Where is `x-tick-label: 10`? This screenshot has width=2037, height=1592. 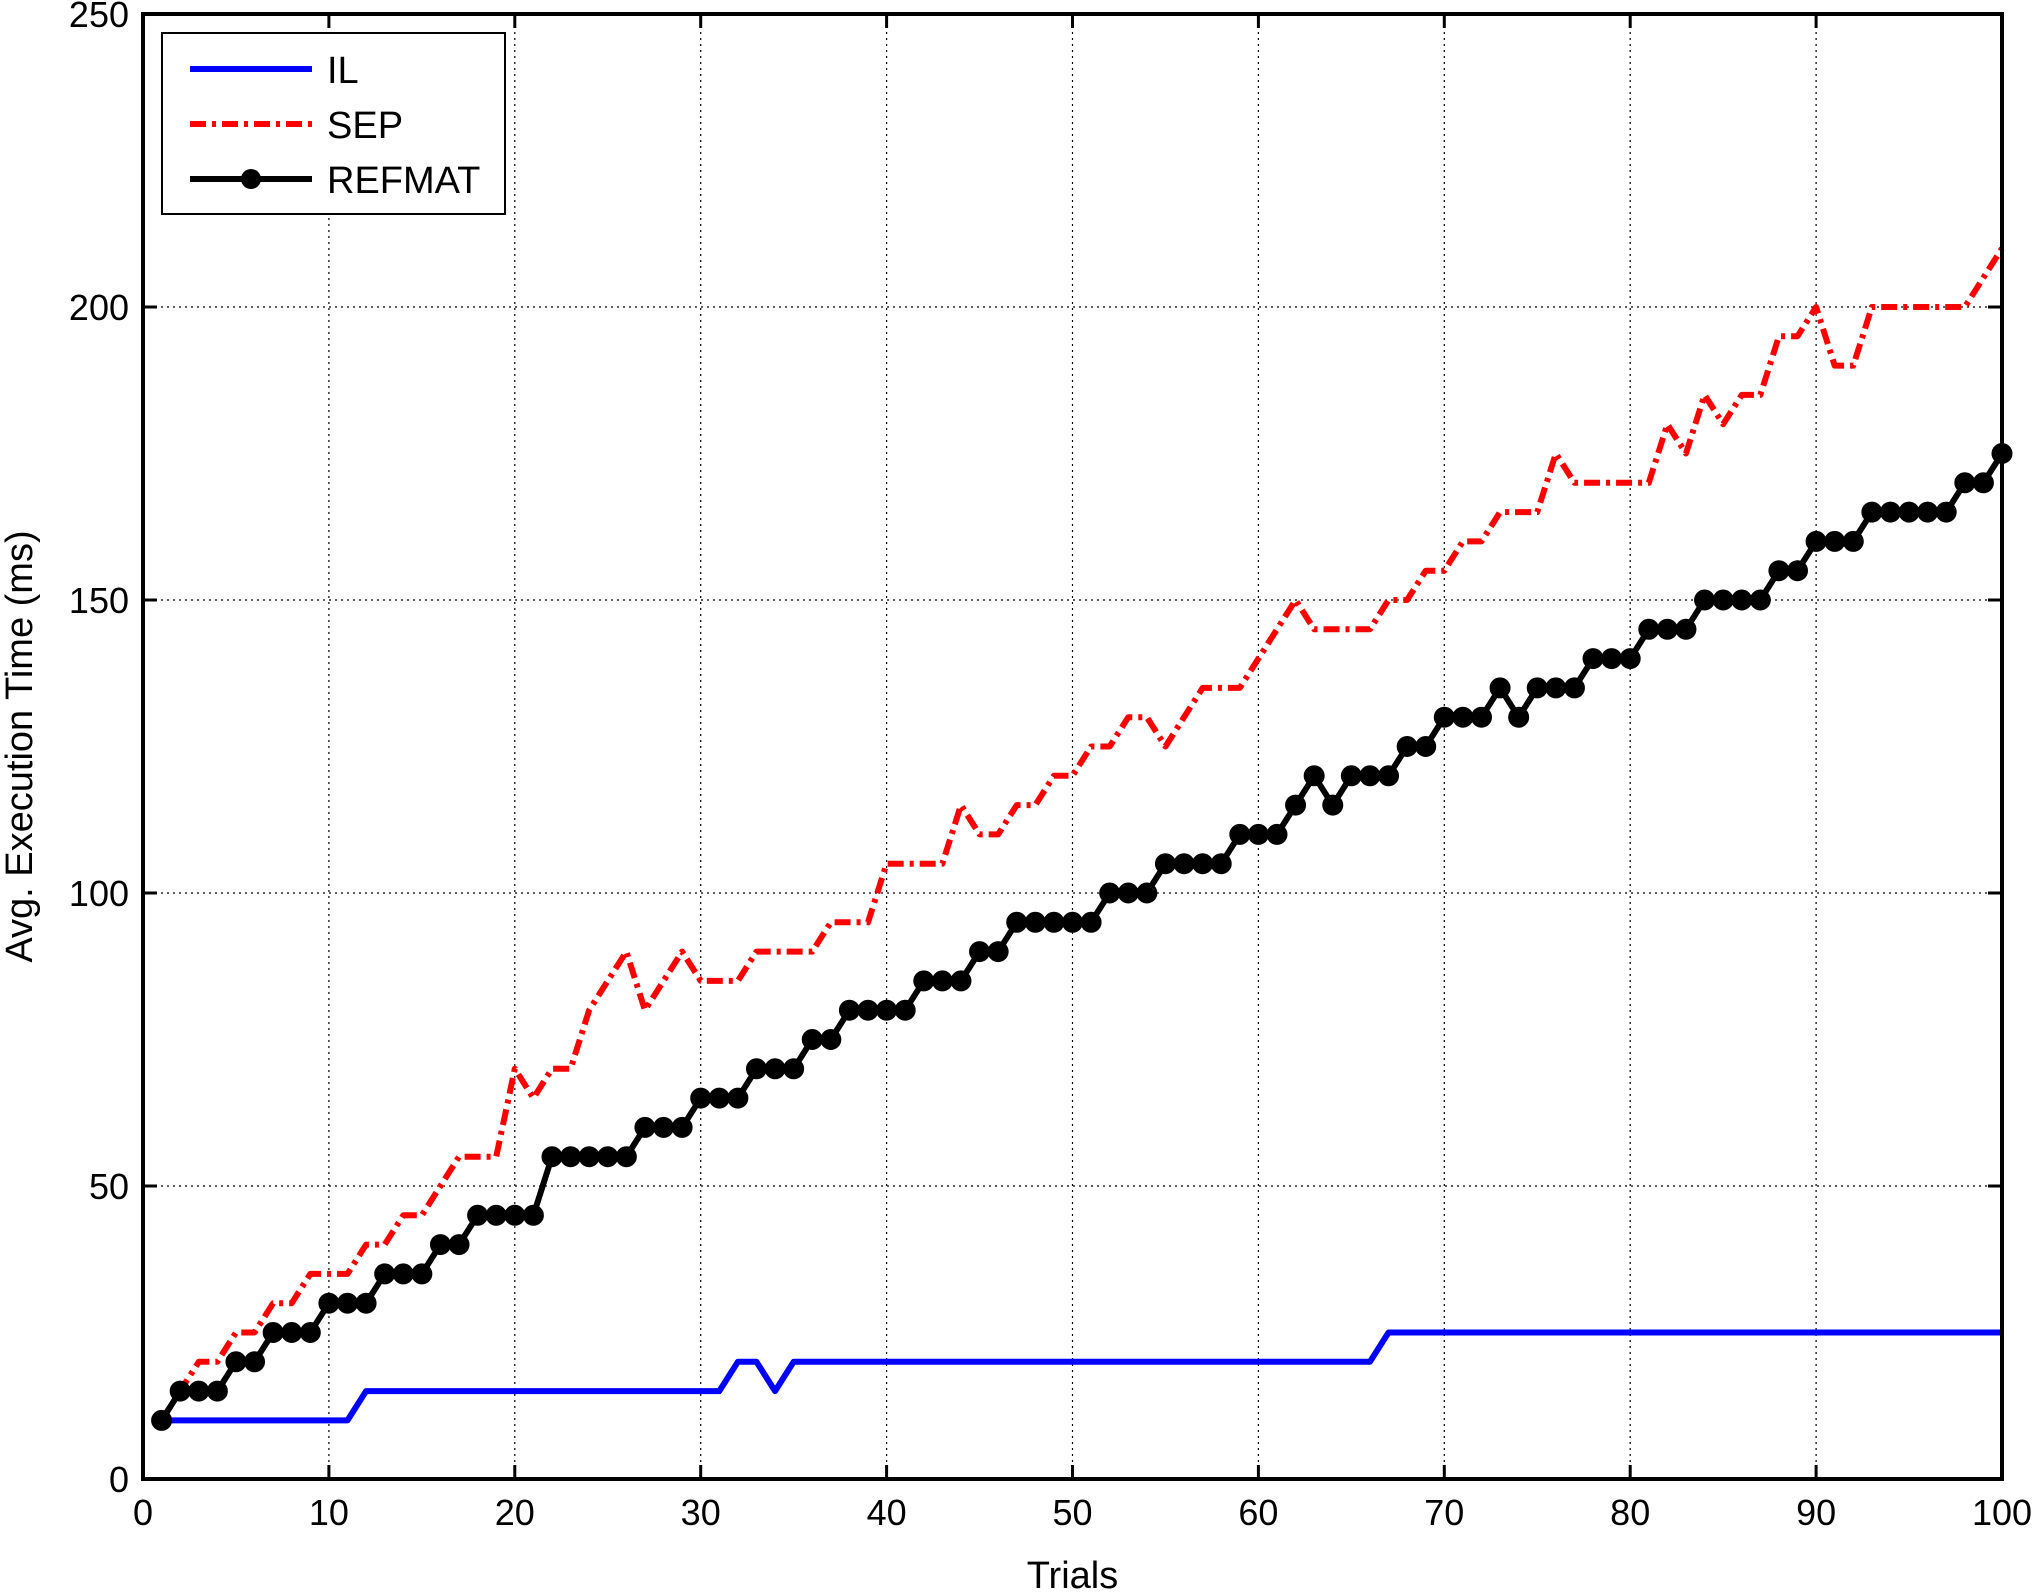
x-tick-label: 10 is located at coordinates (329, 1512).